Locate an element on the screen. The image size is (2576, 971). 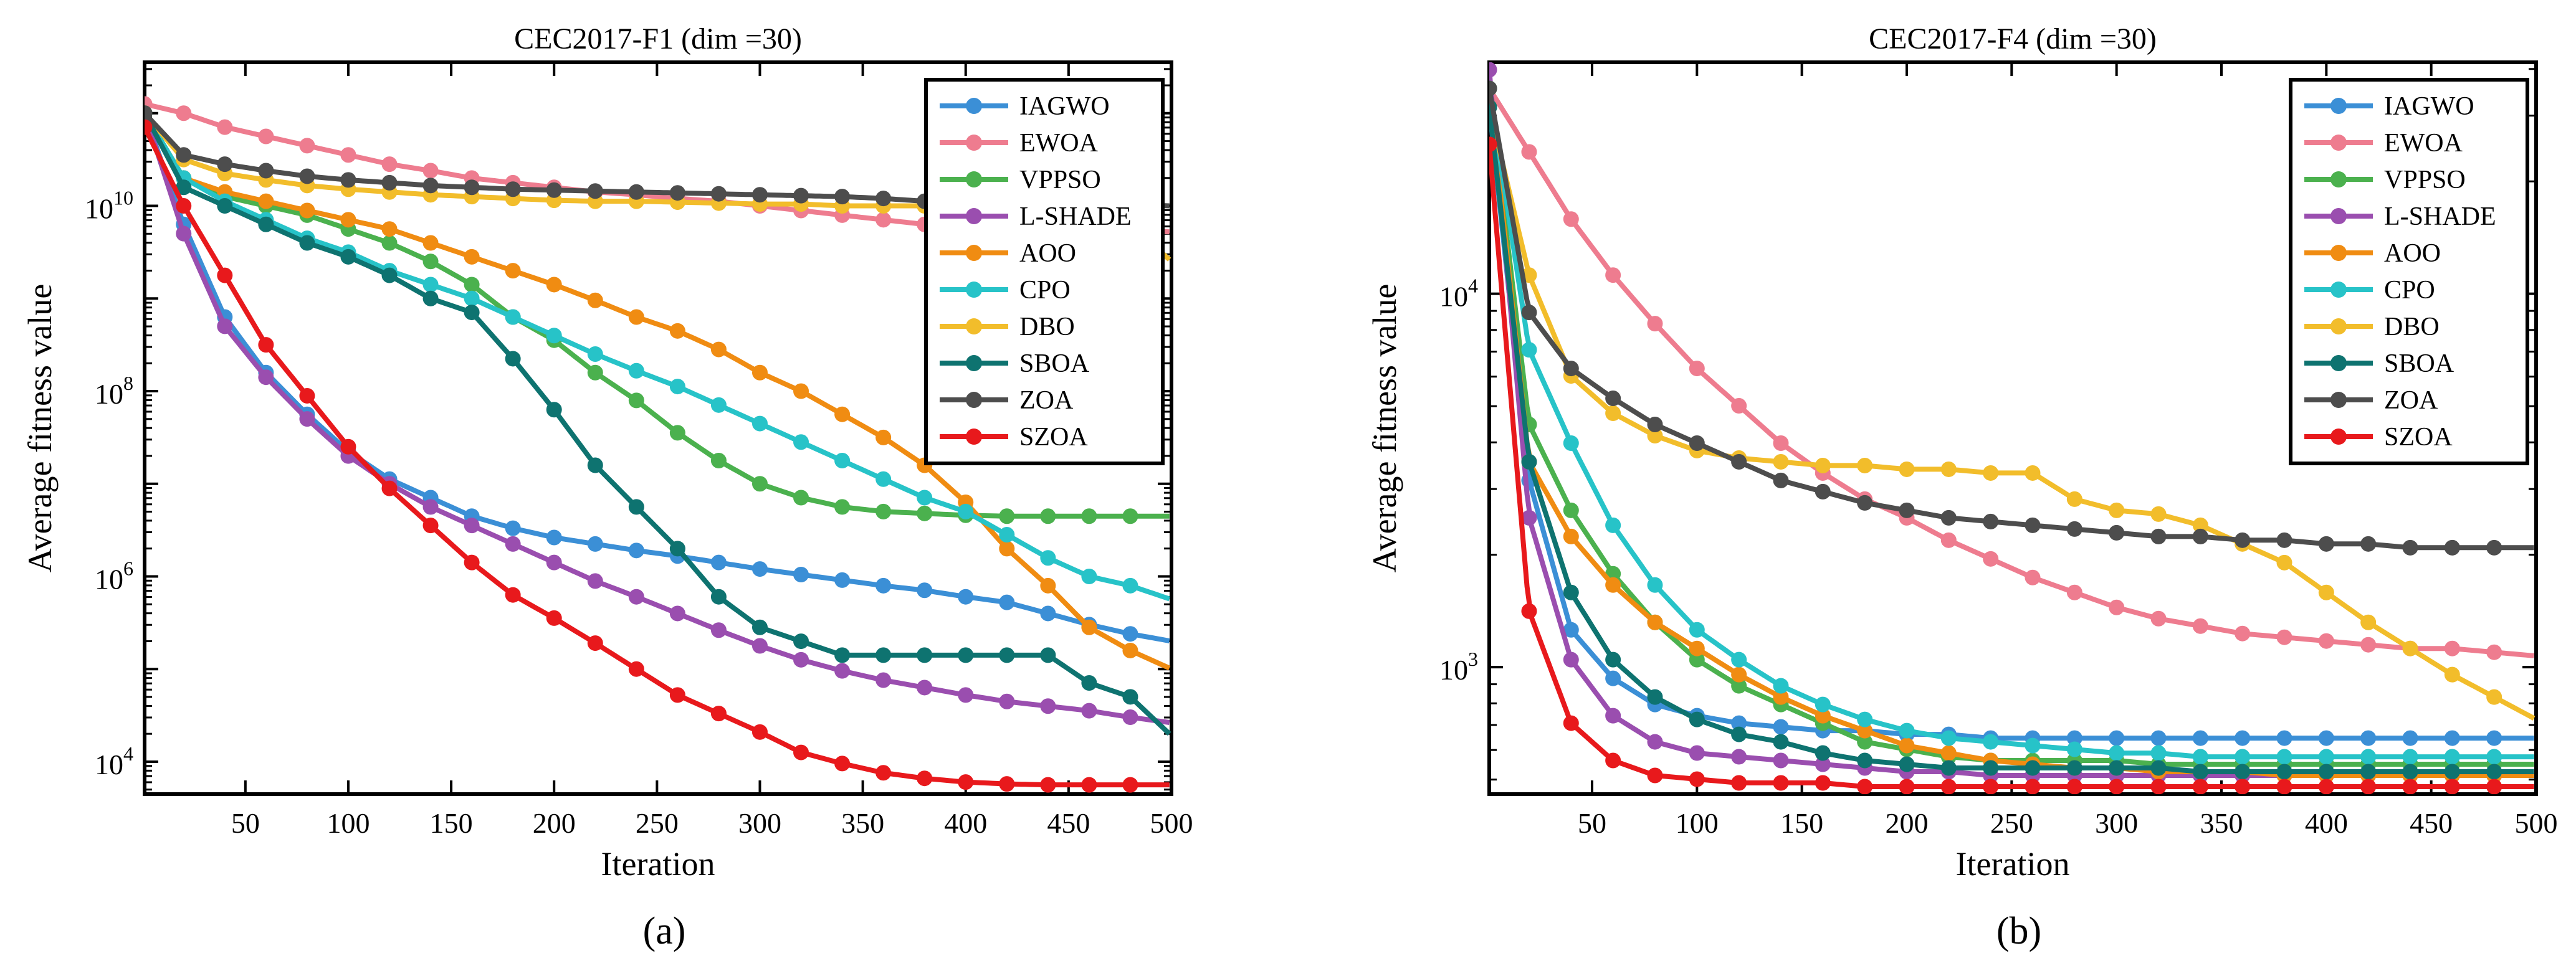
y-axis-label: Average fitness value is located at coordinates (1385, 429).